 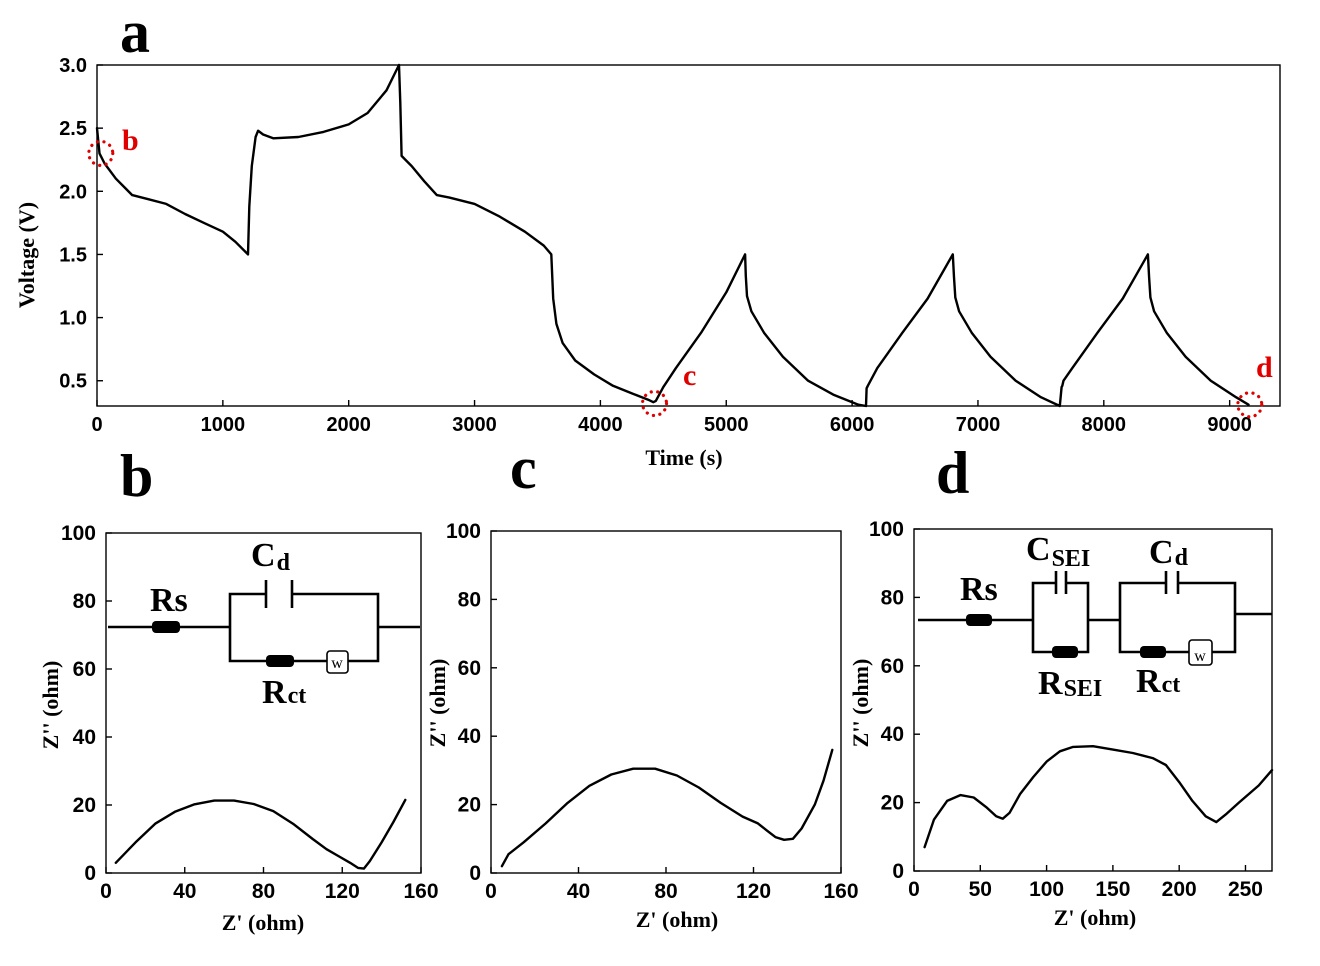 I want to click on plot-frame-c, so click(x=666, y=702).